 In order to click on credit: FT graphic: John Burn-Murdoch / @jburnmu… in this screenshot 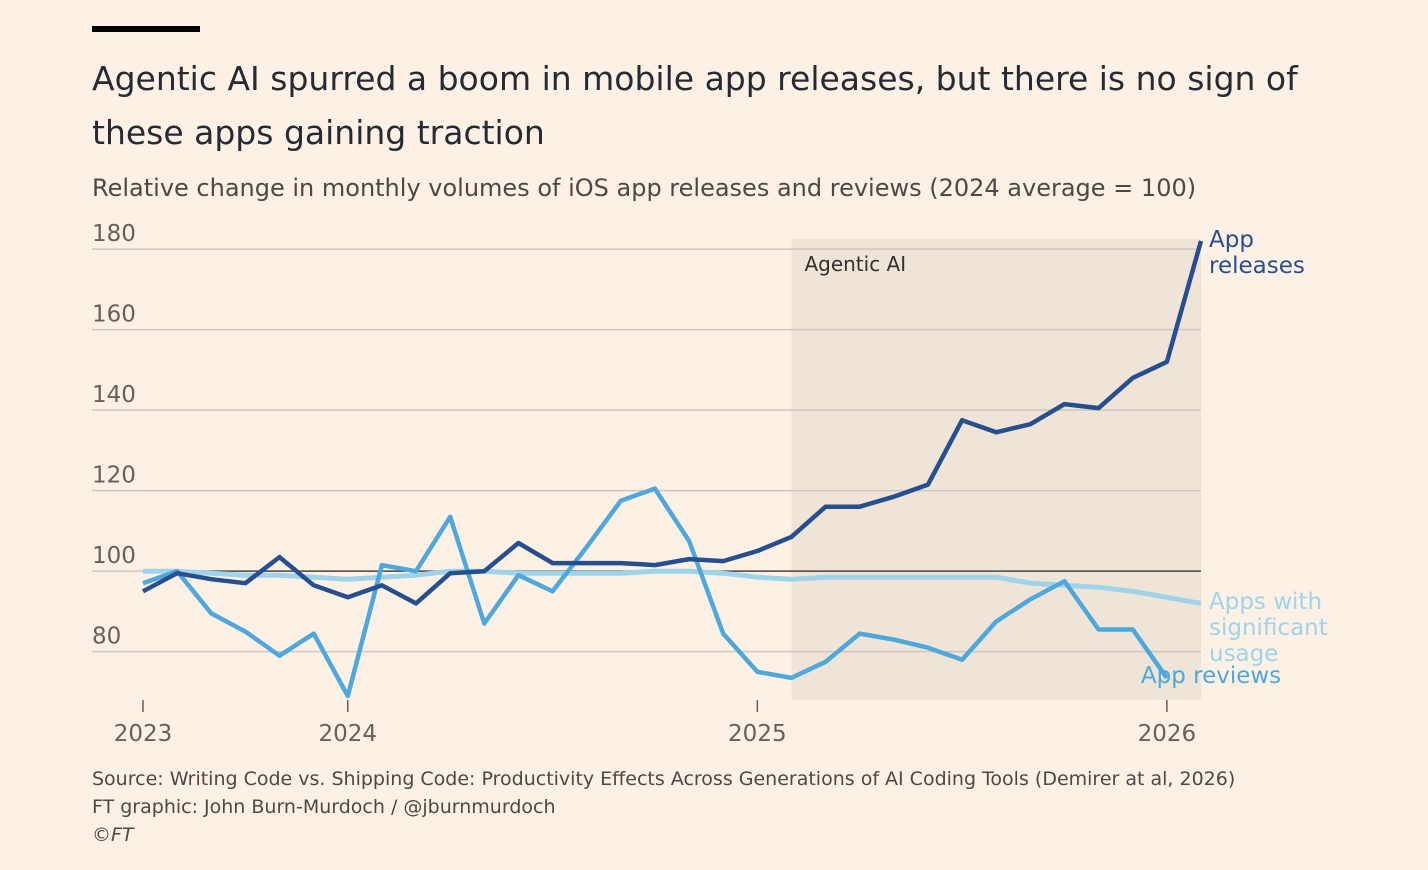, I will do `click(324, 807)`.